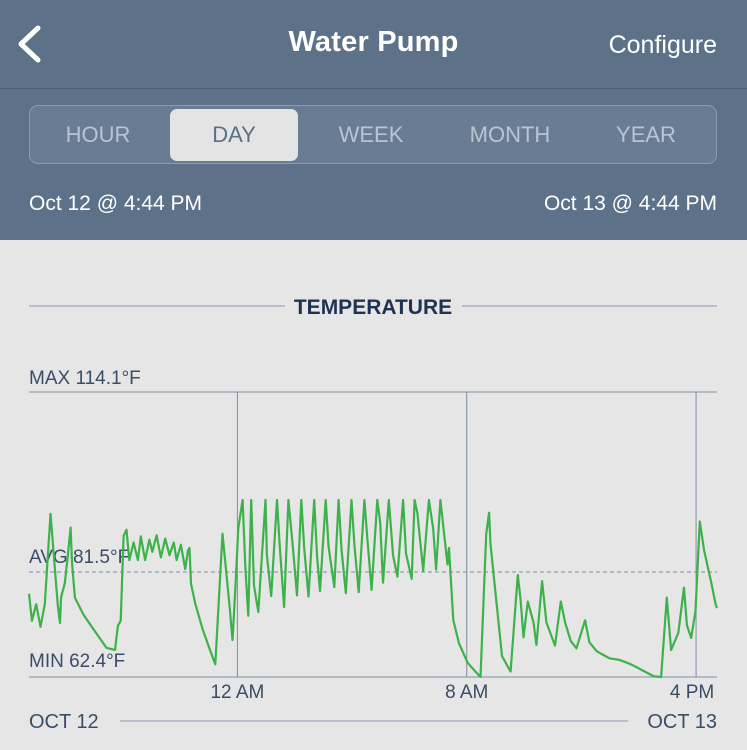 The height and width of the screenshot is (750, 747). Describe the element at coordinates (373, 307) in the screenshot. I see `chart-title: TEMPERATURE` at that location.